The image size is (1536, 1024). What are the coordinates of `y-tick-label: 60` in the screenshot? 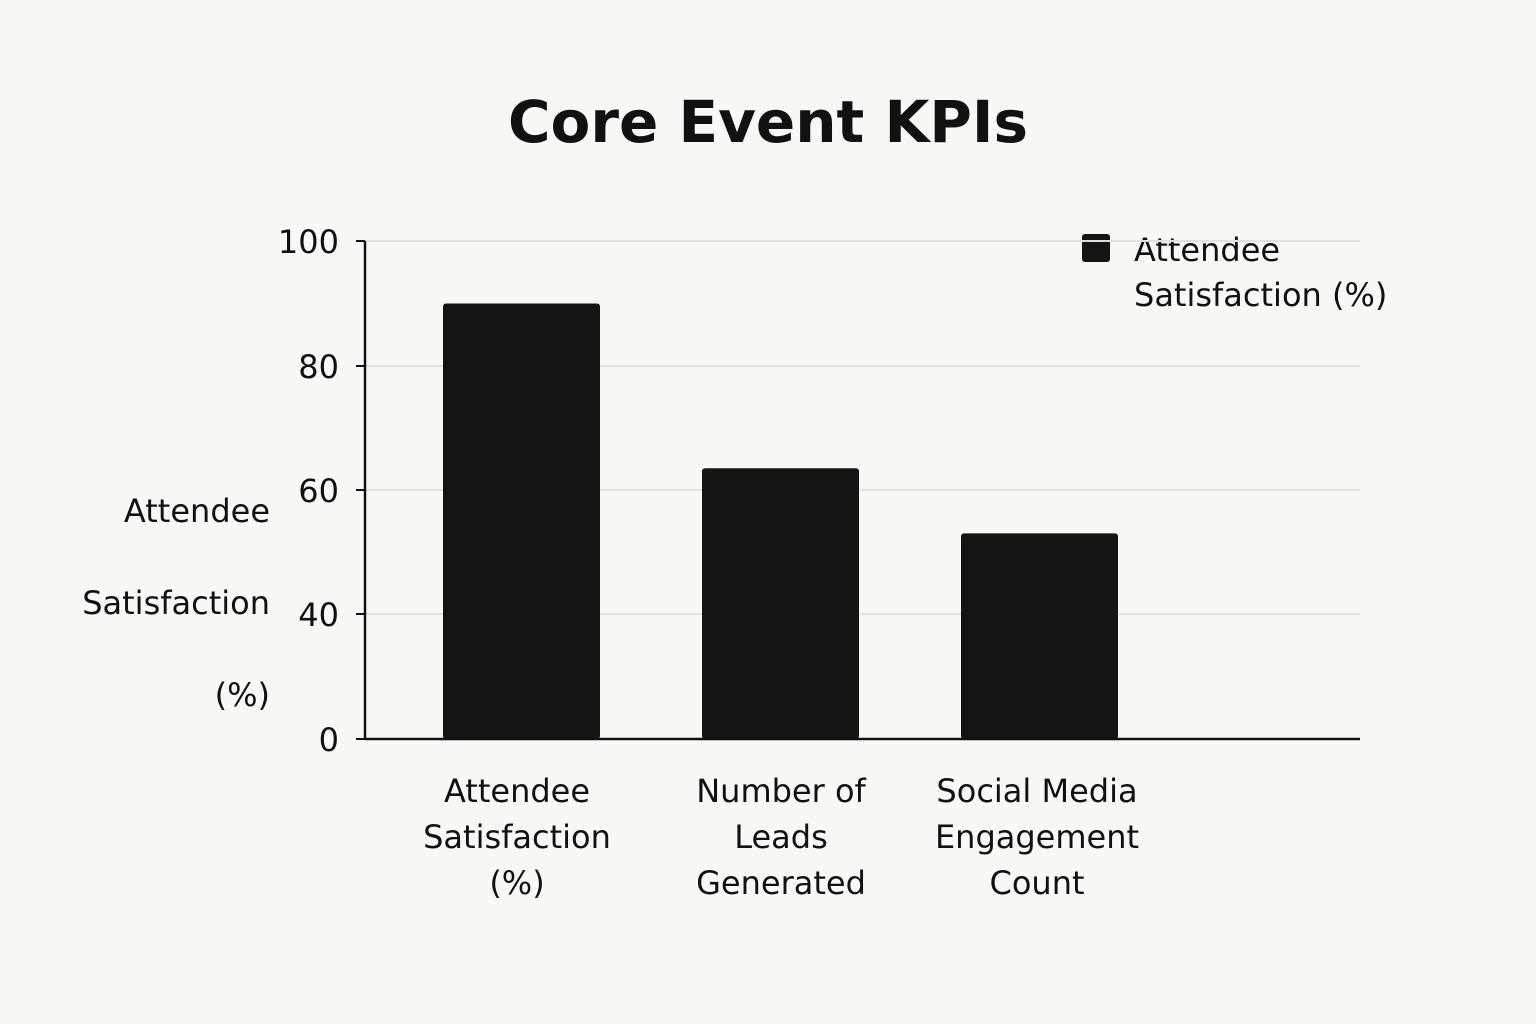 It's located at (318, 491).